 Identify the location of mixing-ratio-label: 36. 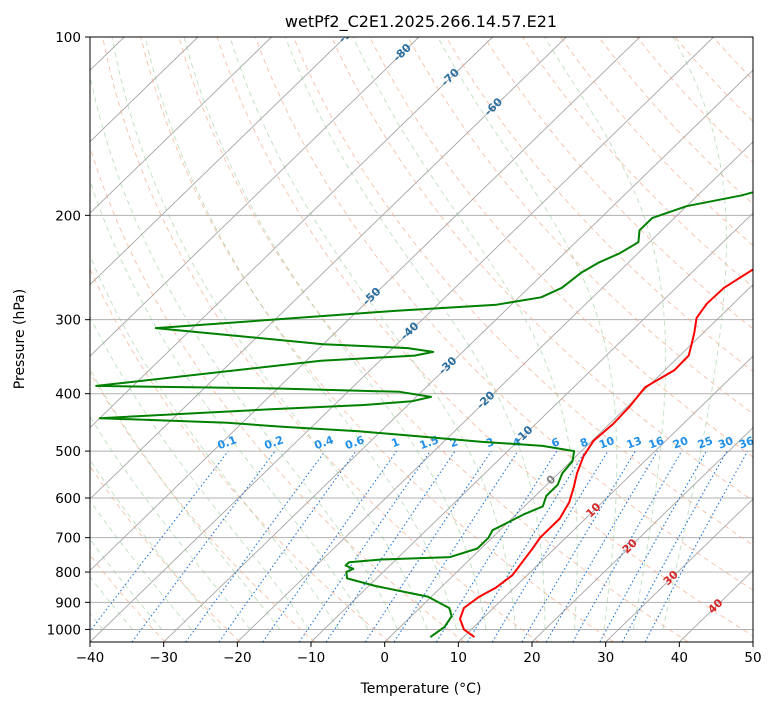
(746, 443).